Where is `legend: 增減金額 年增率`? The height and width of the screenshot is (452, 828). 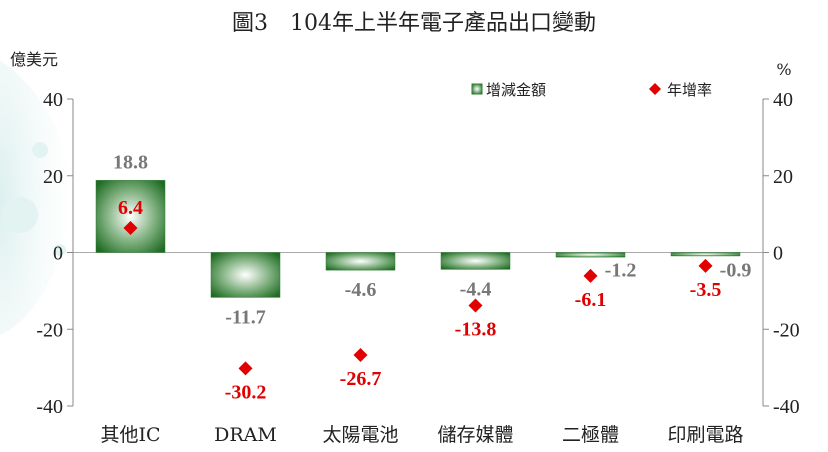
legend: 增減金額 年增率 is located at coordinates (591, 90).